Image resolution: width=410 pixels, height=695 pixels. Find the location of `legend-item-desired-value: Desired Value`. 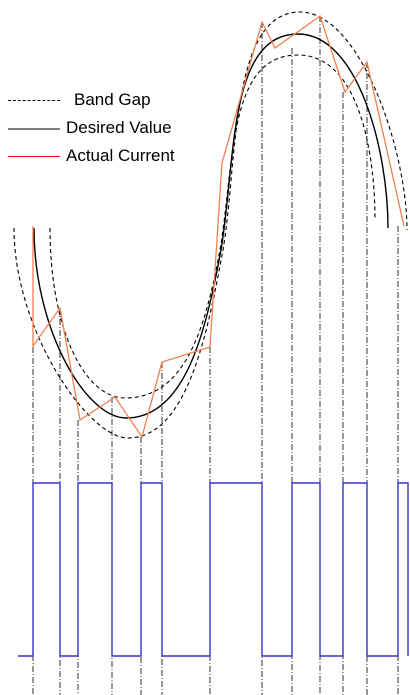

legend-item-desired-value: Desired Value is located at coordinates (108, 130).